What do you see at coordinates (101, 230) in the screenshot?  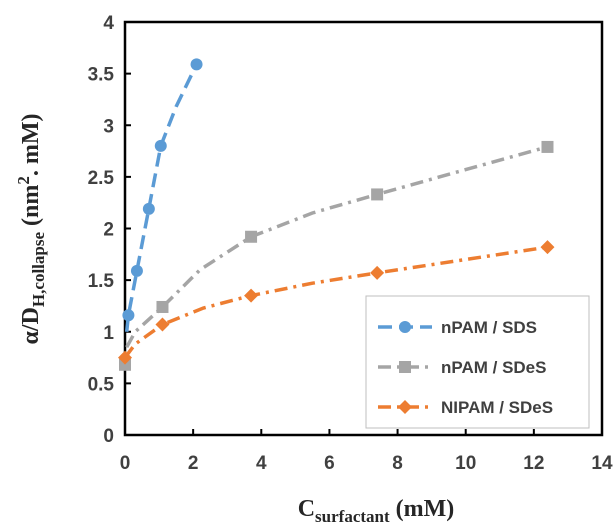 I see `y-tick-labels: 0 0.5 1 1.5 2 2.5 3 3.5 4` at bounding box center [101, 230].